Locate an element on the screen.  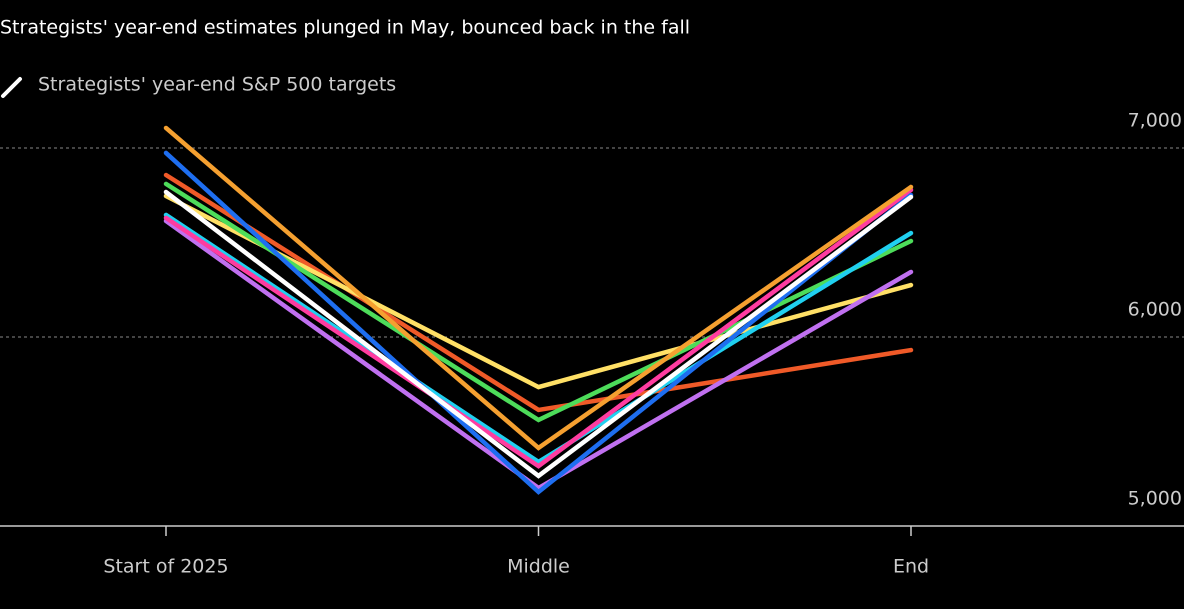
x-tick-label: End is located at coordinates (911, 567).